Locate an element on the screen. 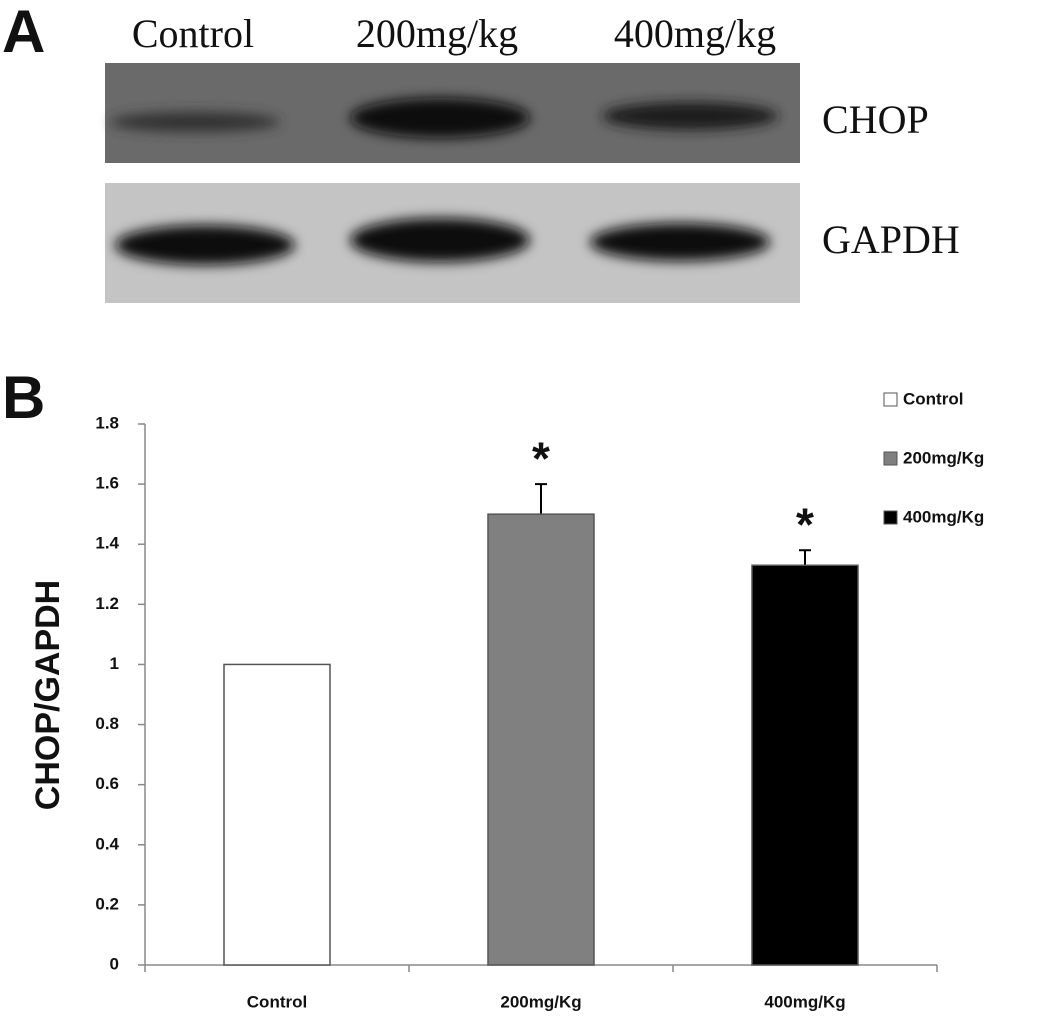 The height and width of the screenshot is (1023, 1050). y-tick-label: 1 is located at coordinates (114, 663).